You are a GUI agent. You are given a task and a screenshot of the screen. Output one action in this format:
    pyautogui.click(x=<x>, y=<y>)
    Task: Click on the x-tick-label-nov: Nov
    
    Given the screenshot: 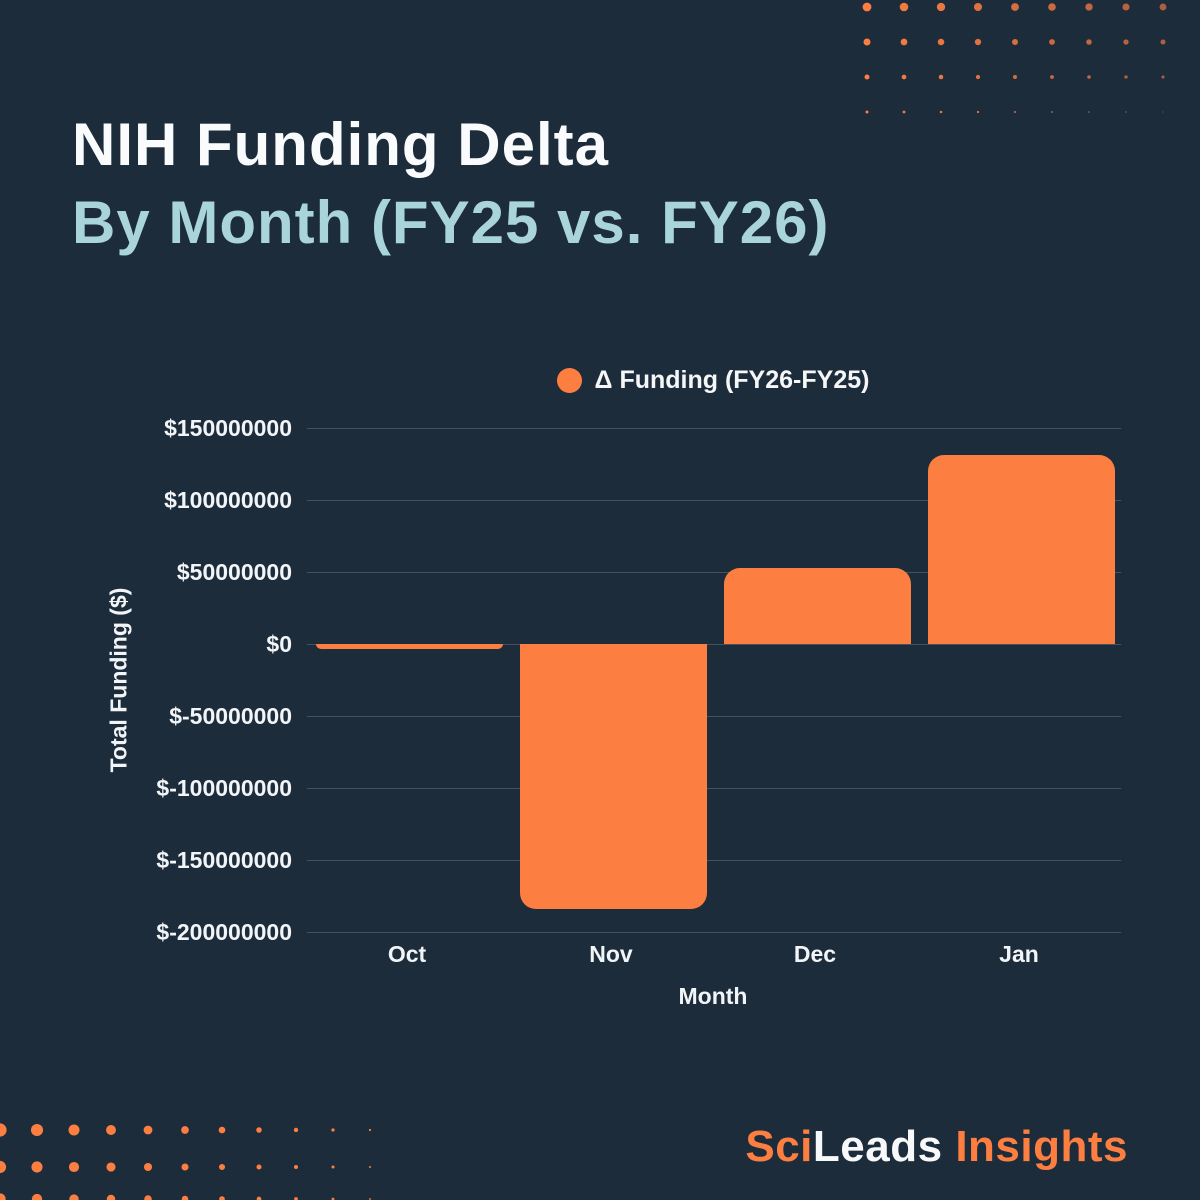 What is the action you would take?
    pyautogui.click(x=611, y=954)
    